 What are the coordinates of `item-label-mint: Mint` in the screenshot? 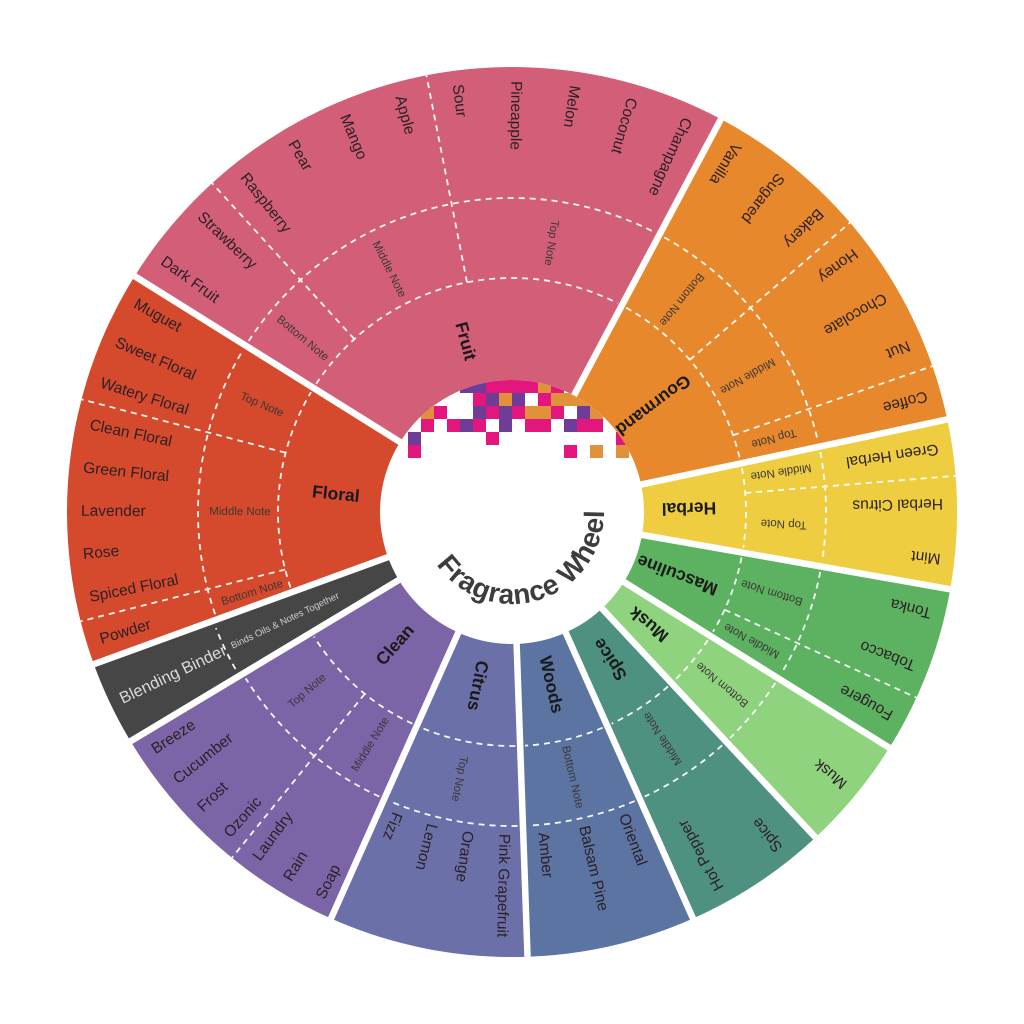 It's located at (926, 557).